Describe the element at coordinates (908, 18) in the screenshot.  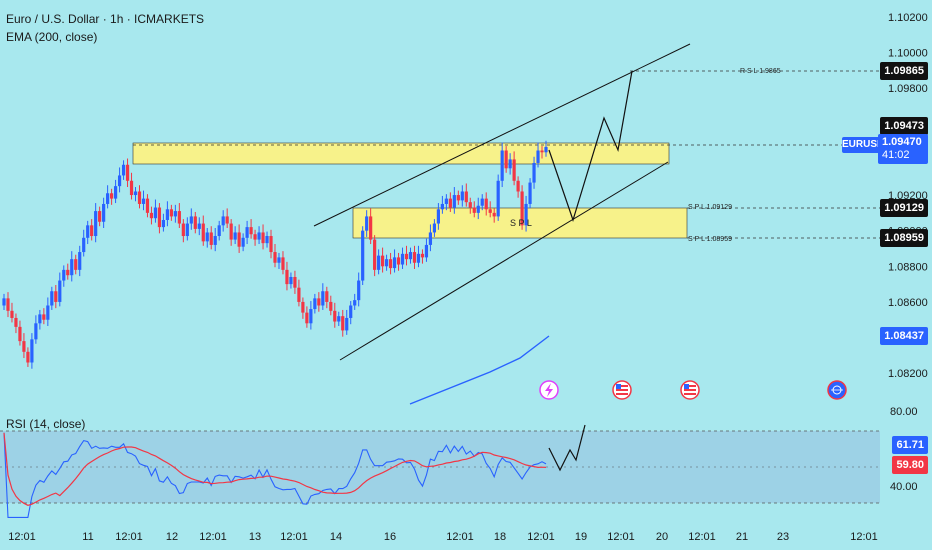
I see `price-tick-label: 1.10200` at that location.